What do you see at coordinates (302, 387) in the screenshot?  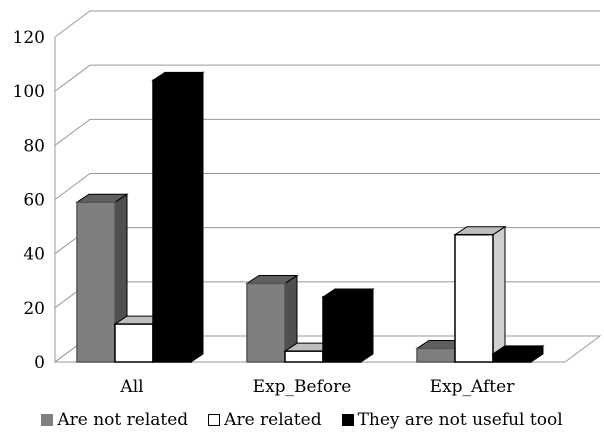 I see `x-tick-label: Exp_Before` at bounding box center [302, 387].